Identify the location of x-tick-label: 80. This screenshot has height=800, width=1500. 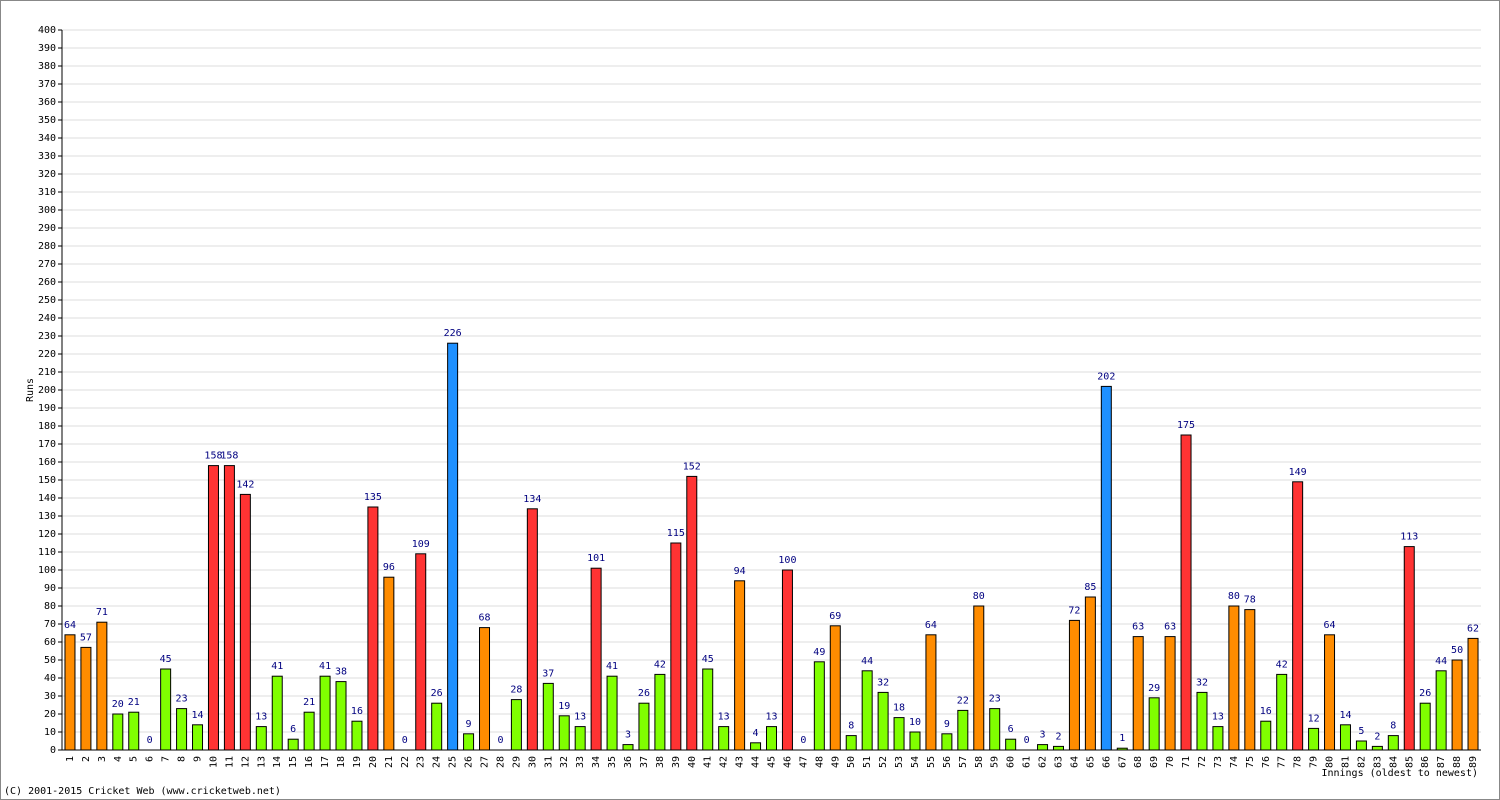
(1330, 762).